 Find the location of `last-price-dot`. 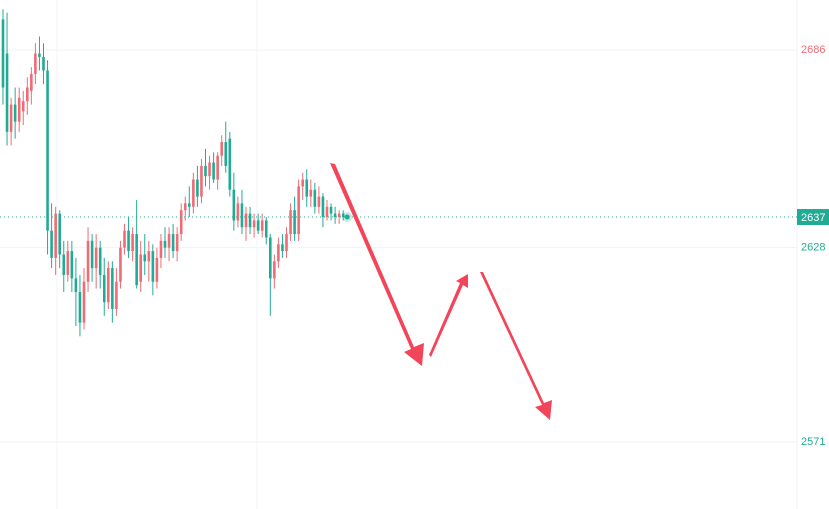

last-price-dot is located at coordinates (347, 217).